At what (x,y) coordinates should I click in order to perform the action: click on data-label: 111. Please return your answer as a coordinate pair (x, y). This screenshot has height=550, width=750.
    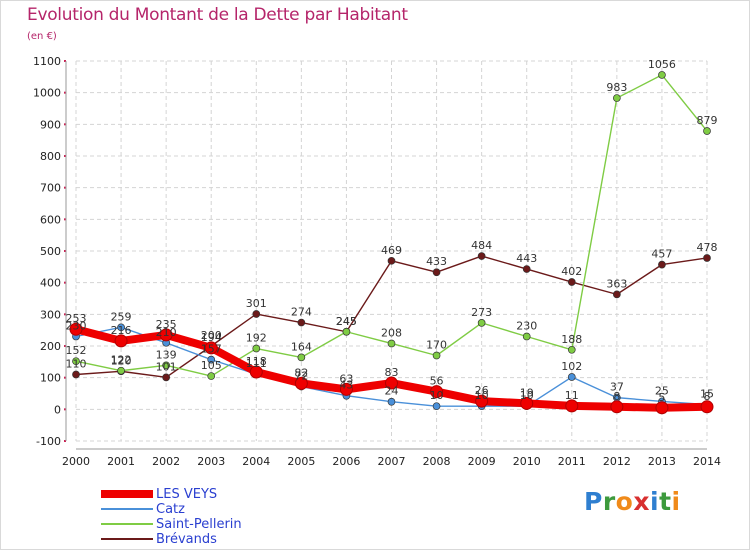
    Looking at the image, I should click on (256, 363).